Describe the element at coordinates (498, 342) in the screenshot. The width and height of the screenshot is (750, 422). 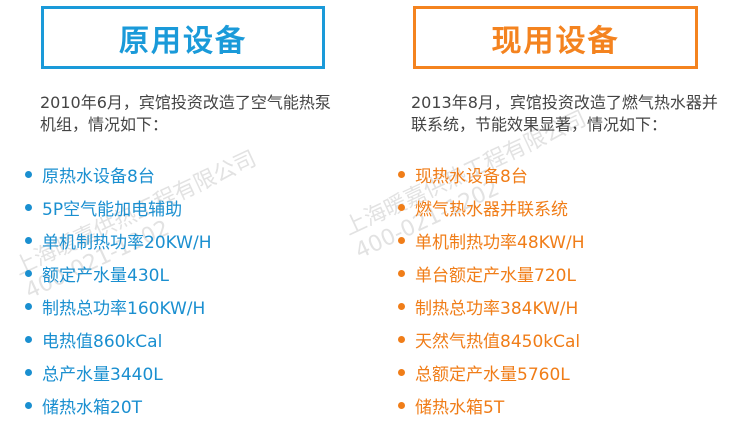
I see `item-text: 天然气热值8450kCal` at that location.